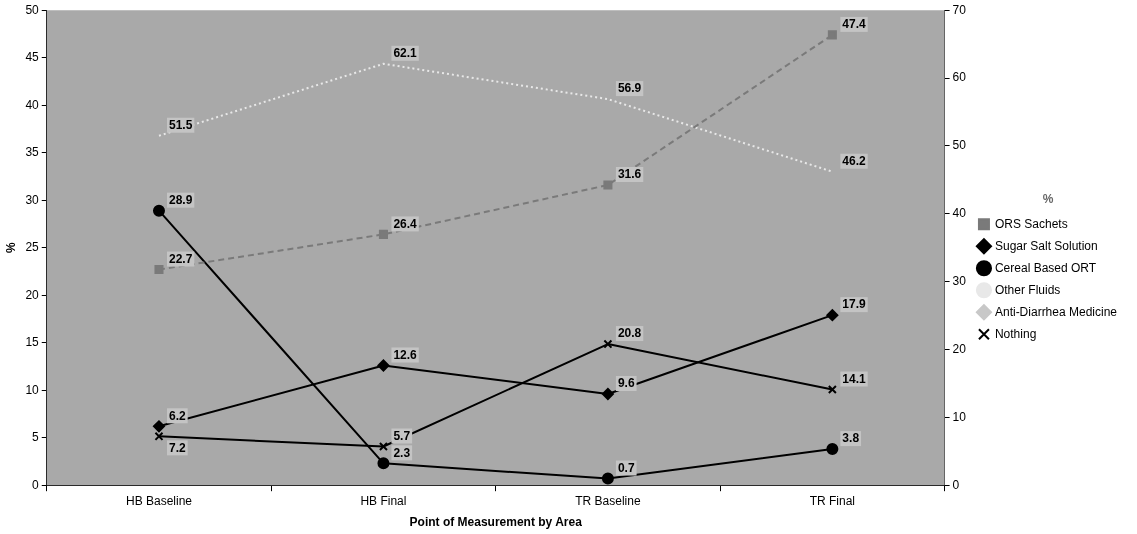 The width and height of the screenshot is (1137, 534). I want to click on data-label: 46.2, so click(854, 161).